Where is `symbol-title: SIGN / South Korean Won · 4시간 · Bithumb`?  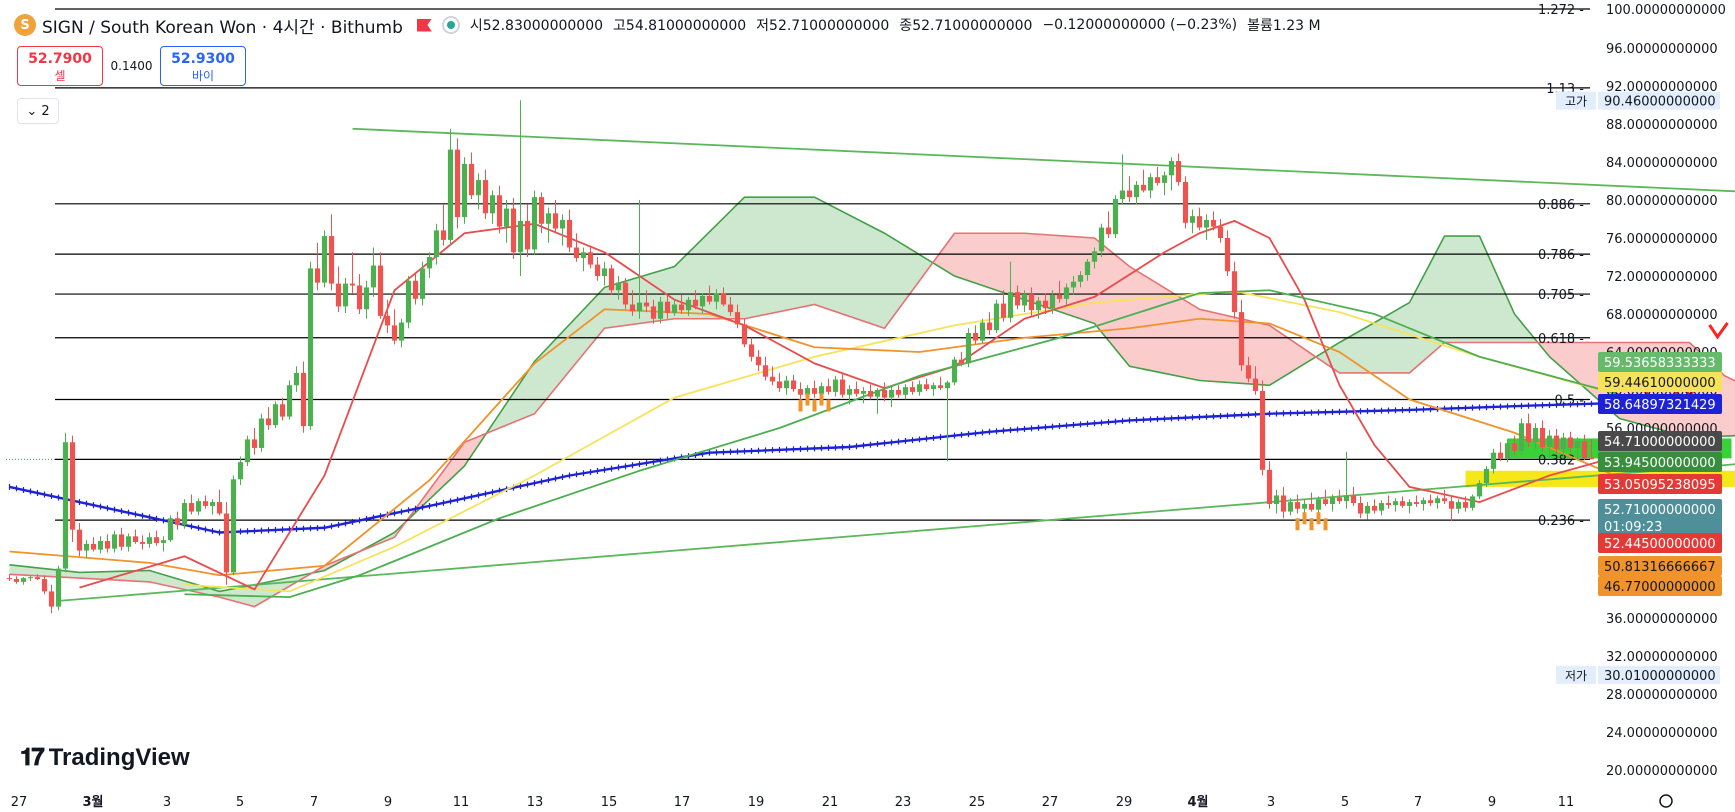
symbol-title: SIGN / South Korean Won · 4시간 · Bithumb is located at coordinates (222, 27).